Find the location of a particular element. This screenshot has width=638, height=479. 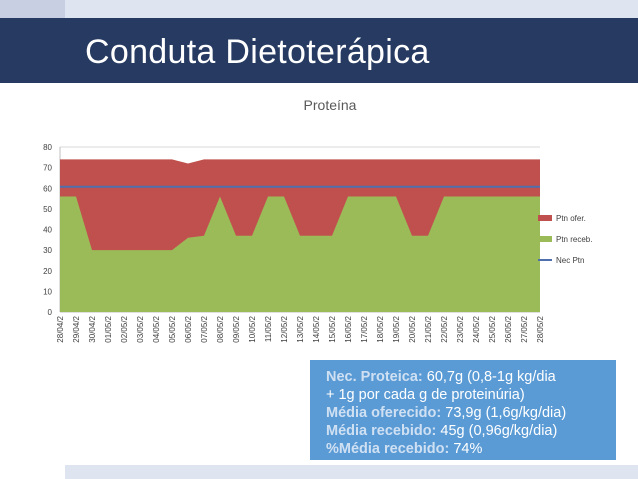

x-tick-label: 04/05/2 is located at coordinates (156, 328).